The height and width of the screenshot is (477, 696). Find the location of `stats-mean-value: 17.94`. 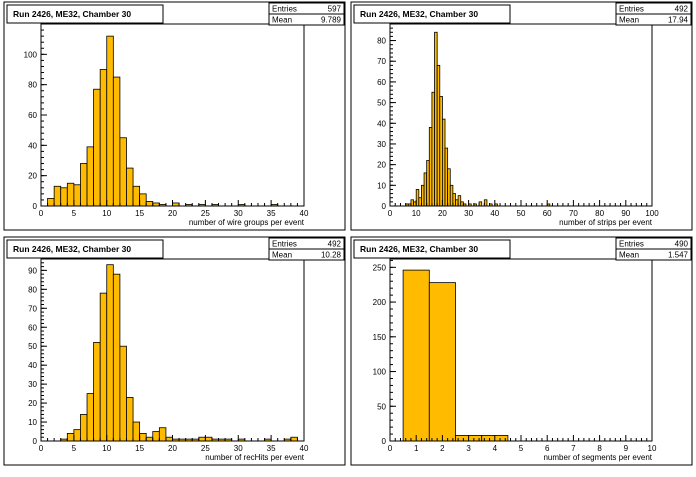

stats-mean-value: 17.94 is located at coordinates (678, 20).